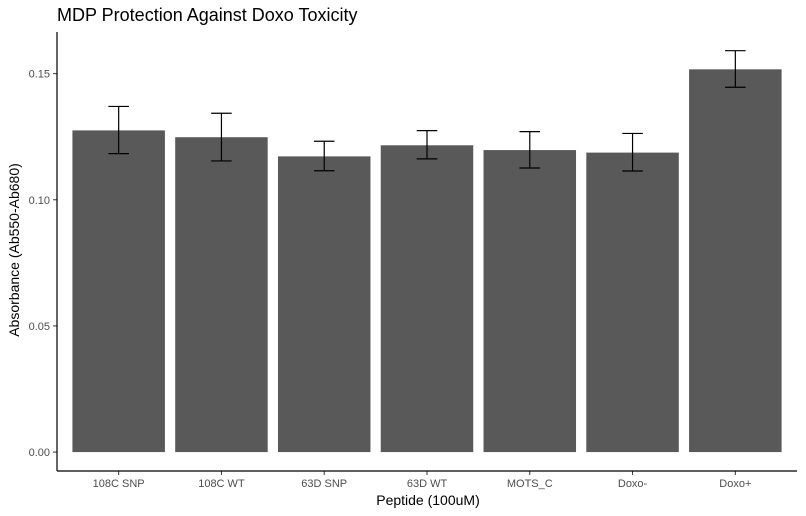 The image size is (806, 516). I want to click on x-tick-label: MOTS_C, so click(530, 484).